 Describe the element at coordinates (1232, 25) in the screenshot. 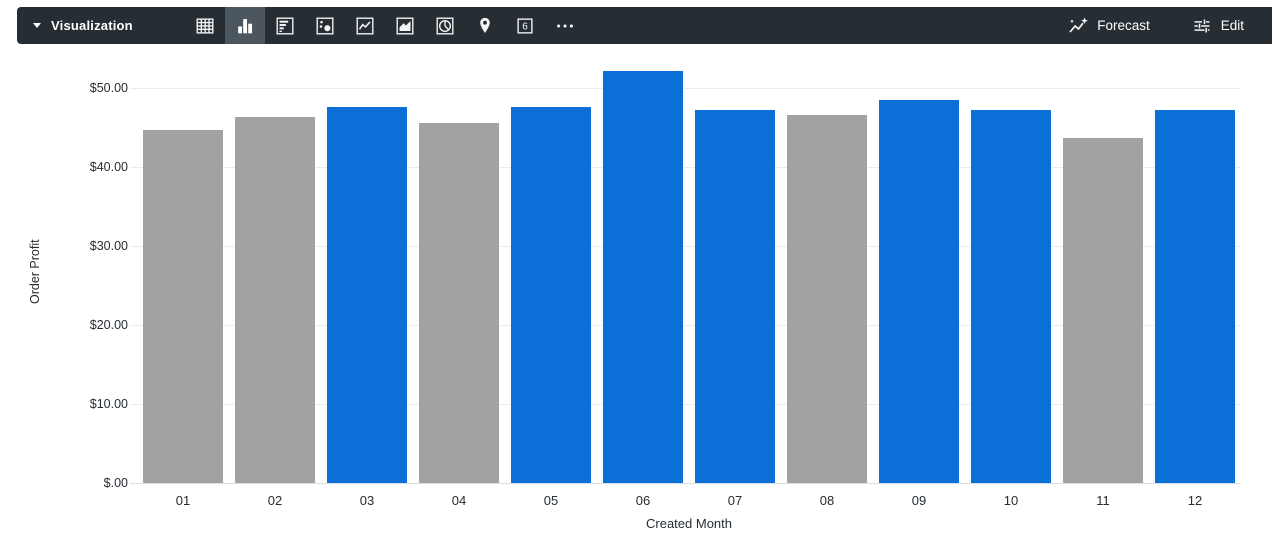

I see `edit-label: Edit` at that location.